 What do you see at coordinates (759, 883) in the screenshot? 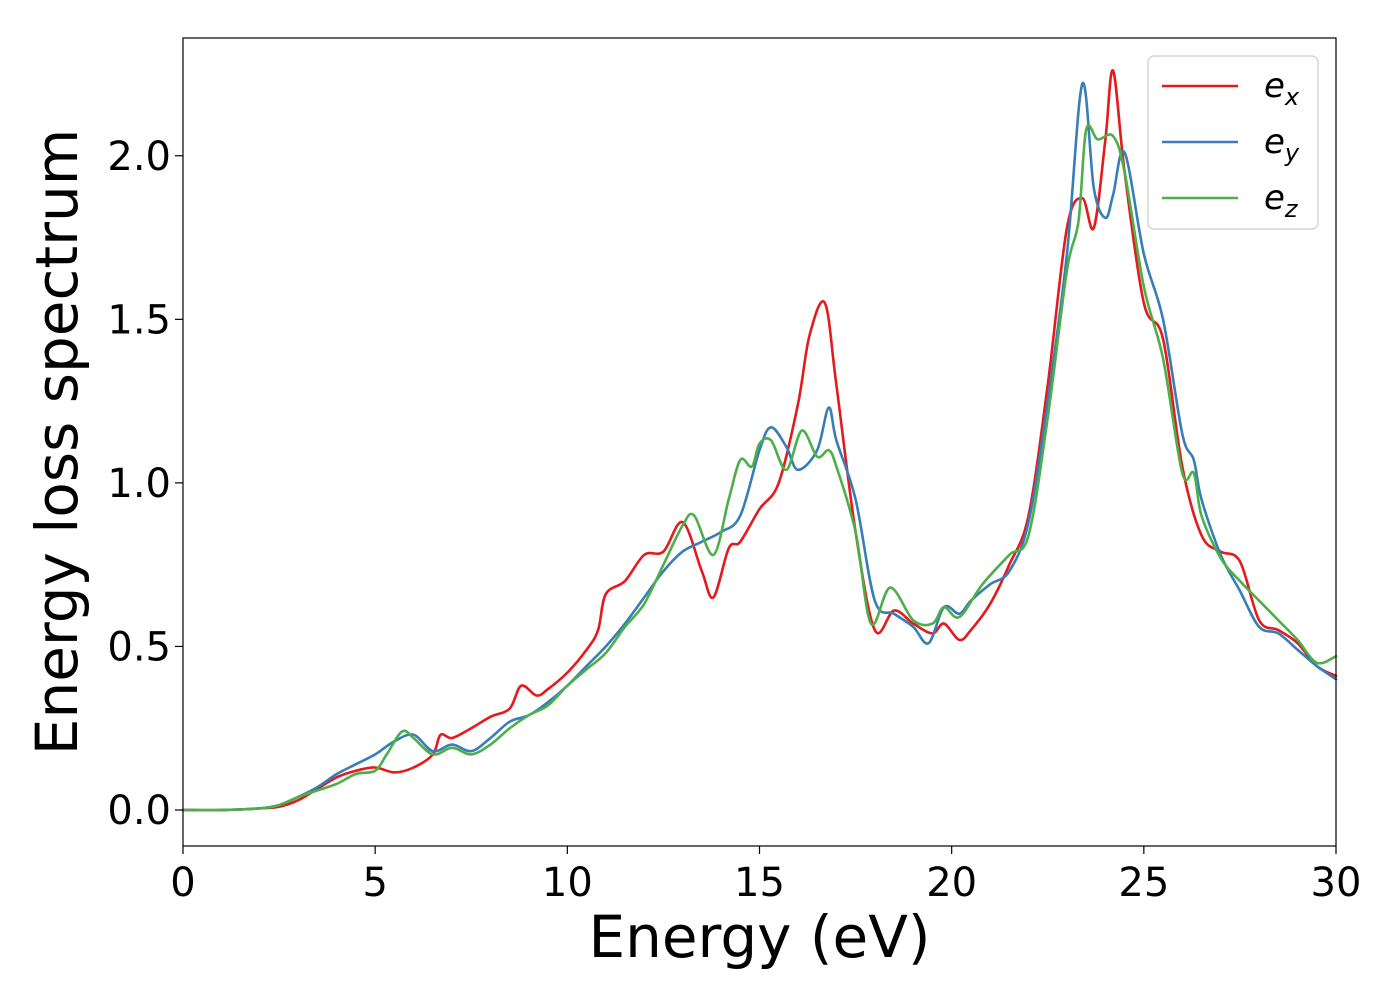
I see `x-tick-label: 15` at bounding box center [759, 883].